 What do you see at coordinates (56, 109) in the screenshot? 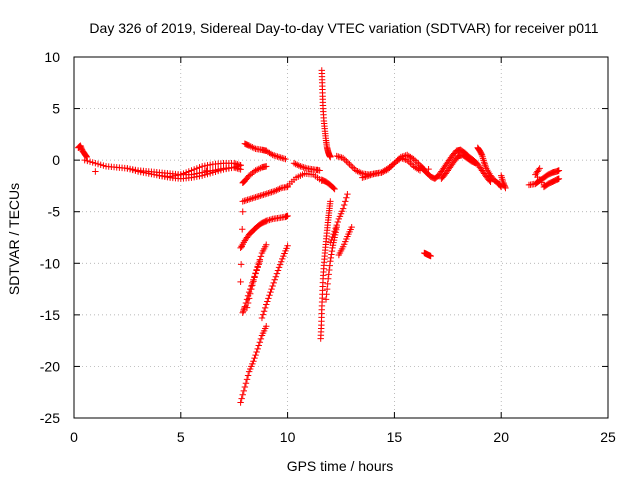
I see `y-tick-label: 5` at bounding box center [56, 109].